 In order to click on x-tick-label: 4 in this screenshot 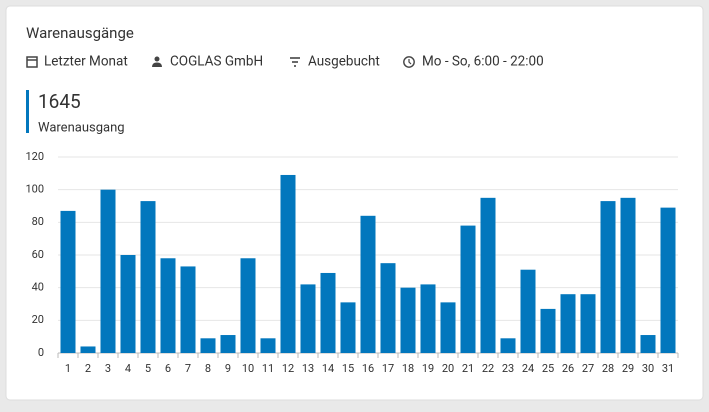, I will do `click(128, 368)`.